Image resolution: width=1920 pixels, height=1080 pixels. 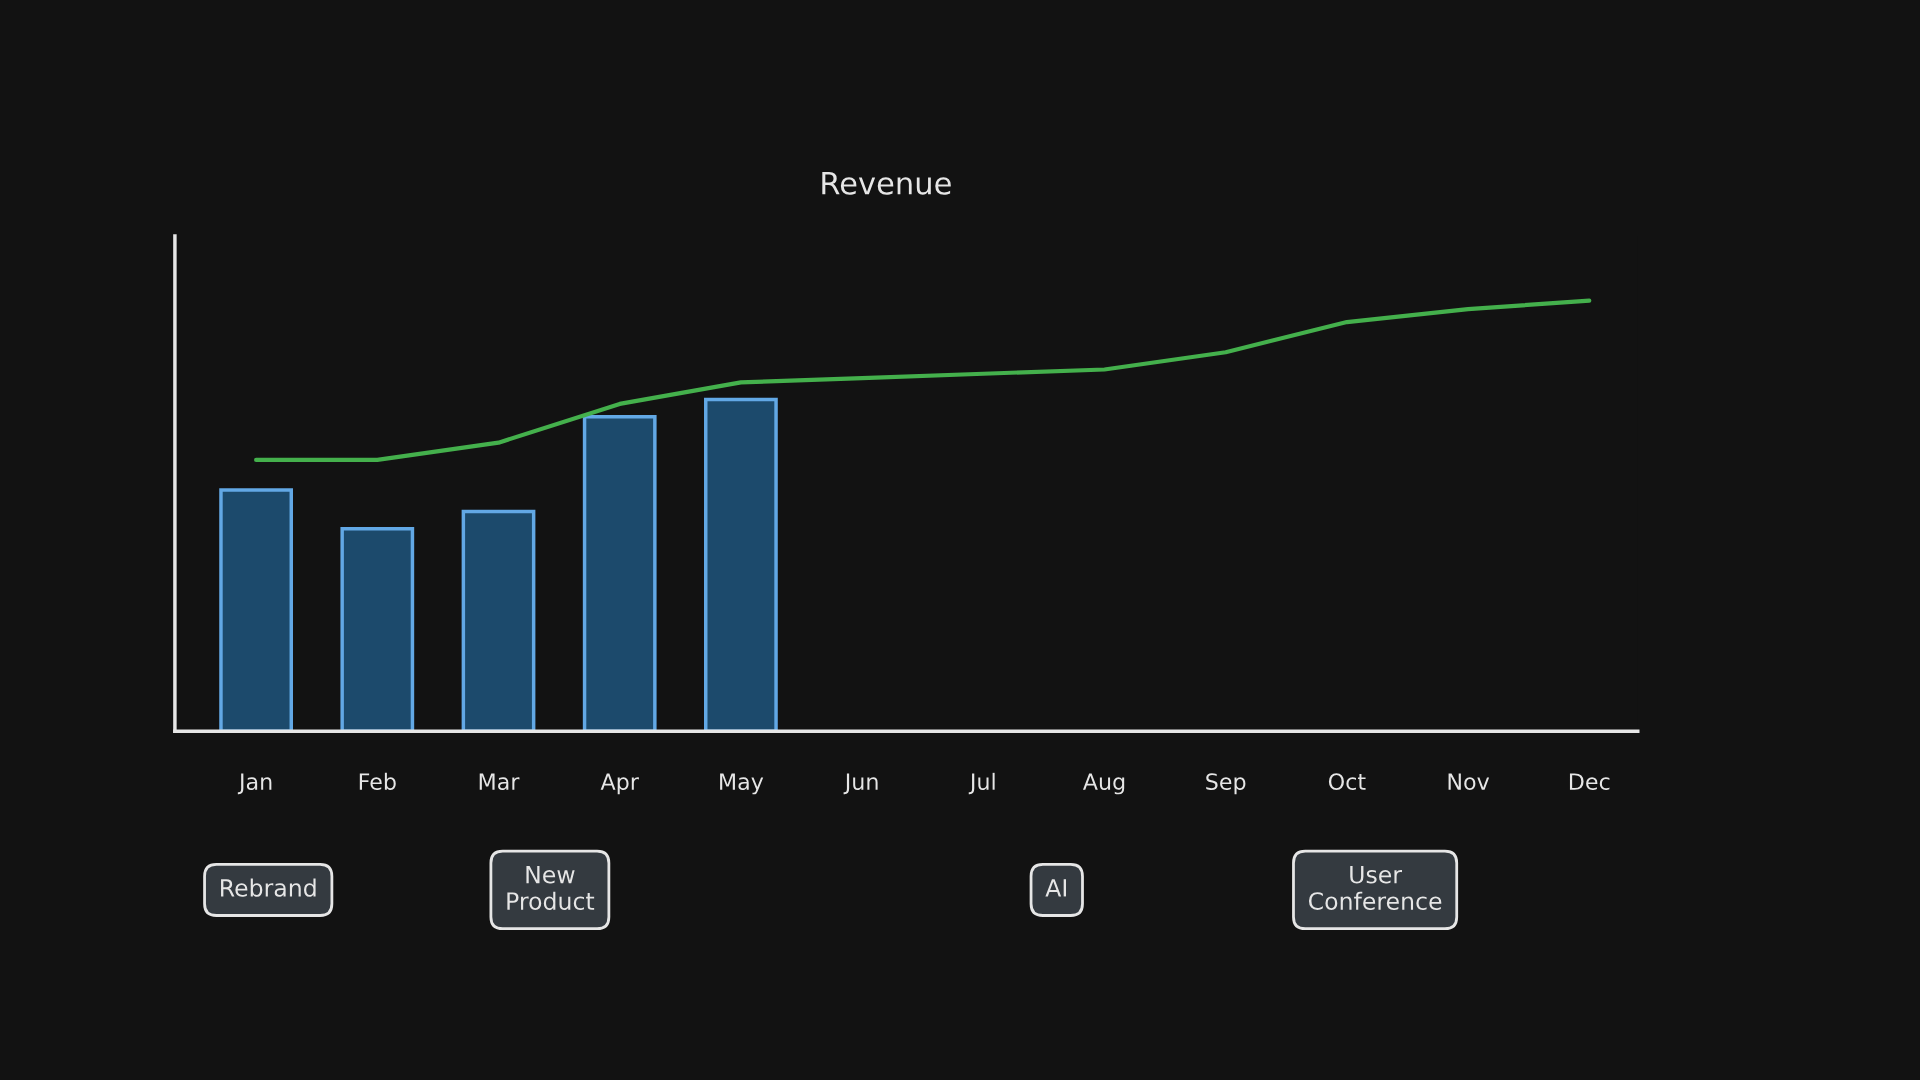 I want to click on x-tick-label: Sep, so click(x=1226, y=784).